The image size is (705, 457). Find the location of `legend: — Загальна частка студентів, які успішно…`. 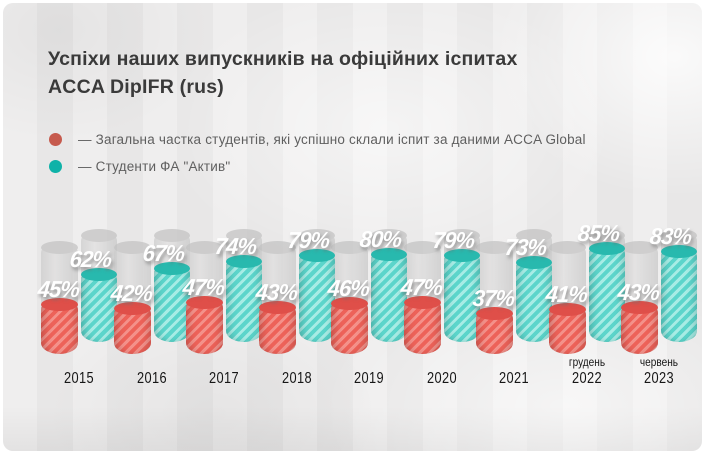

legend: — Загальна частка студентів, які успішно… is located at coordinates (317, 153).